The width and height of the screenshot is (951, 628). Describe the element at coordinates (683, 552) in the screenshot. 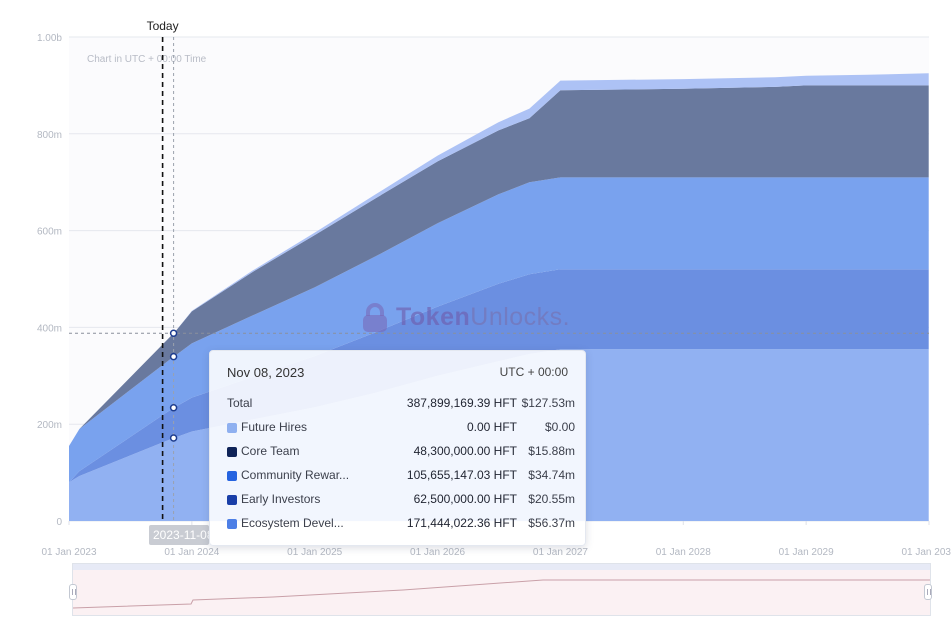

I see `x-tick-label: 01 Jan 2028` at that location.